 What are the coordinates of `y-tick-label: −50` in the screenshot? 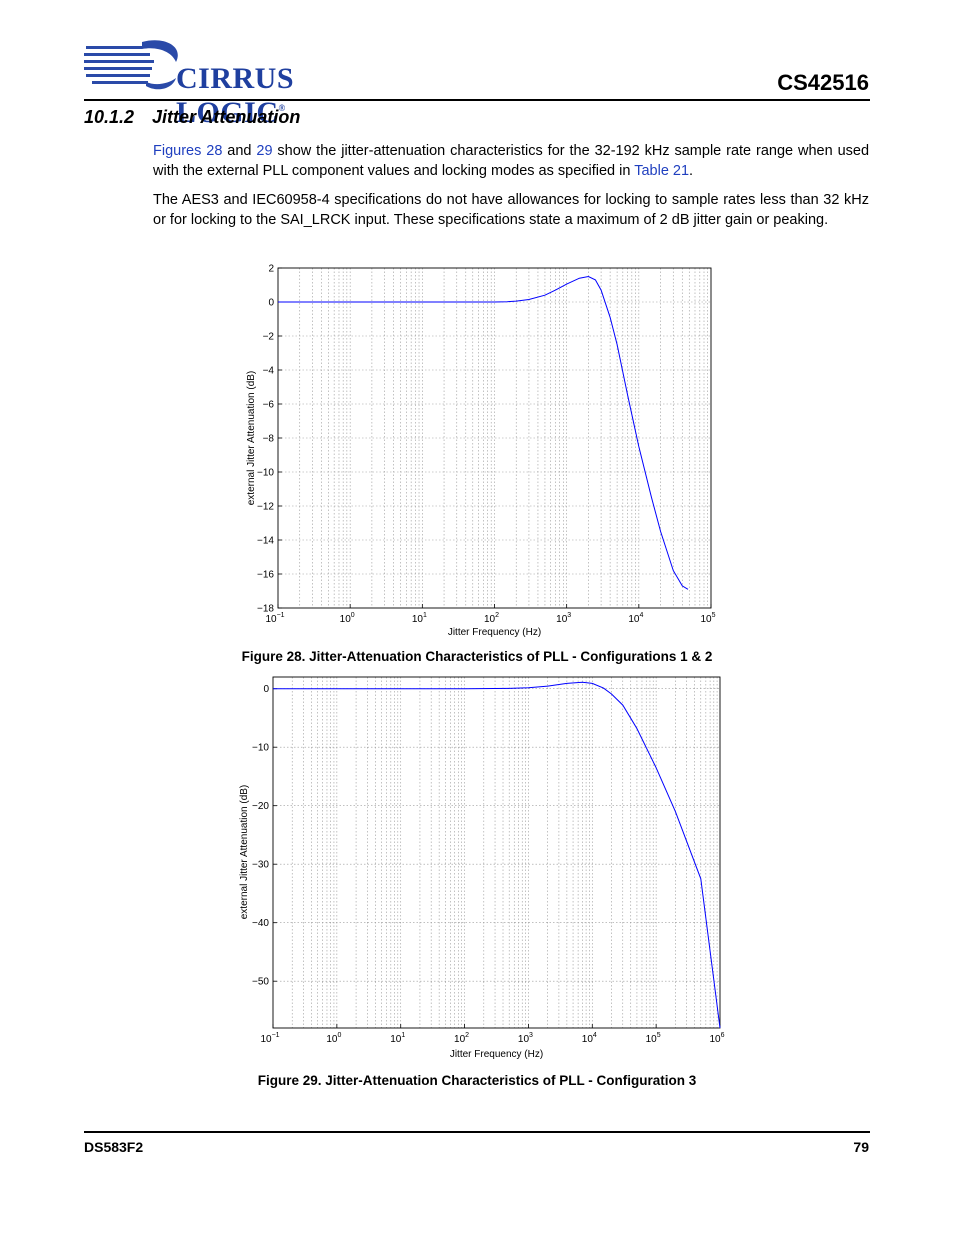 It's located at (260, 982).